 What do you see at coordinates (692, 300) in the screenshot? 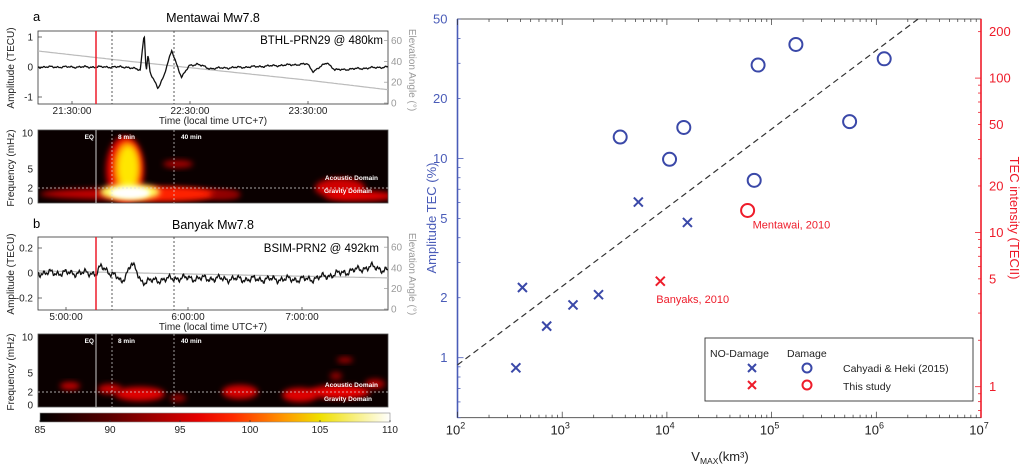
I see `point-label: Banyaks, 2010` at bounding box center [692, 300].